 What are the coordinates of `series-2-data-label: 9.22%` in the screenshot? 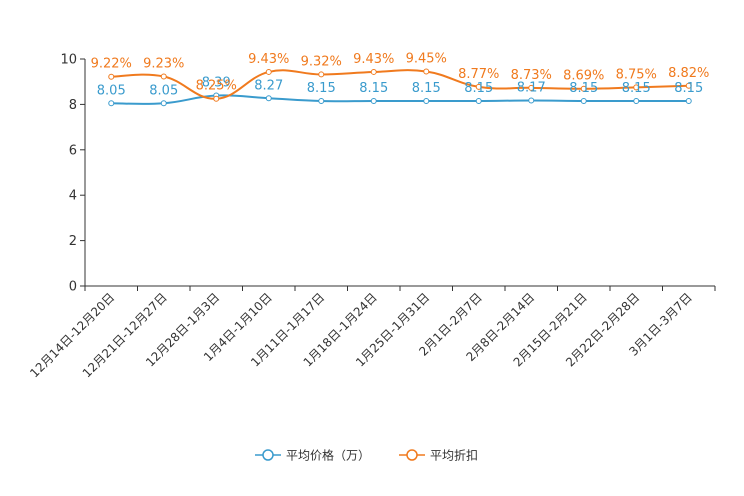 It's located at (111, 64).